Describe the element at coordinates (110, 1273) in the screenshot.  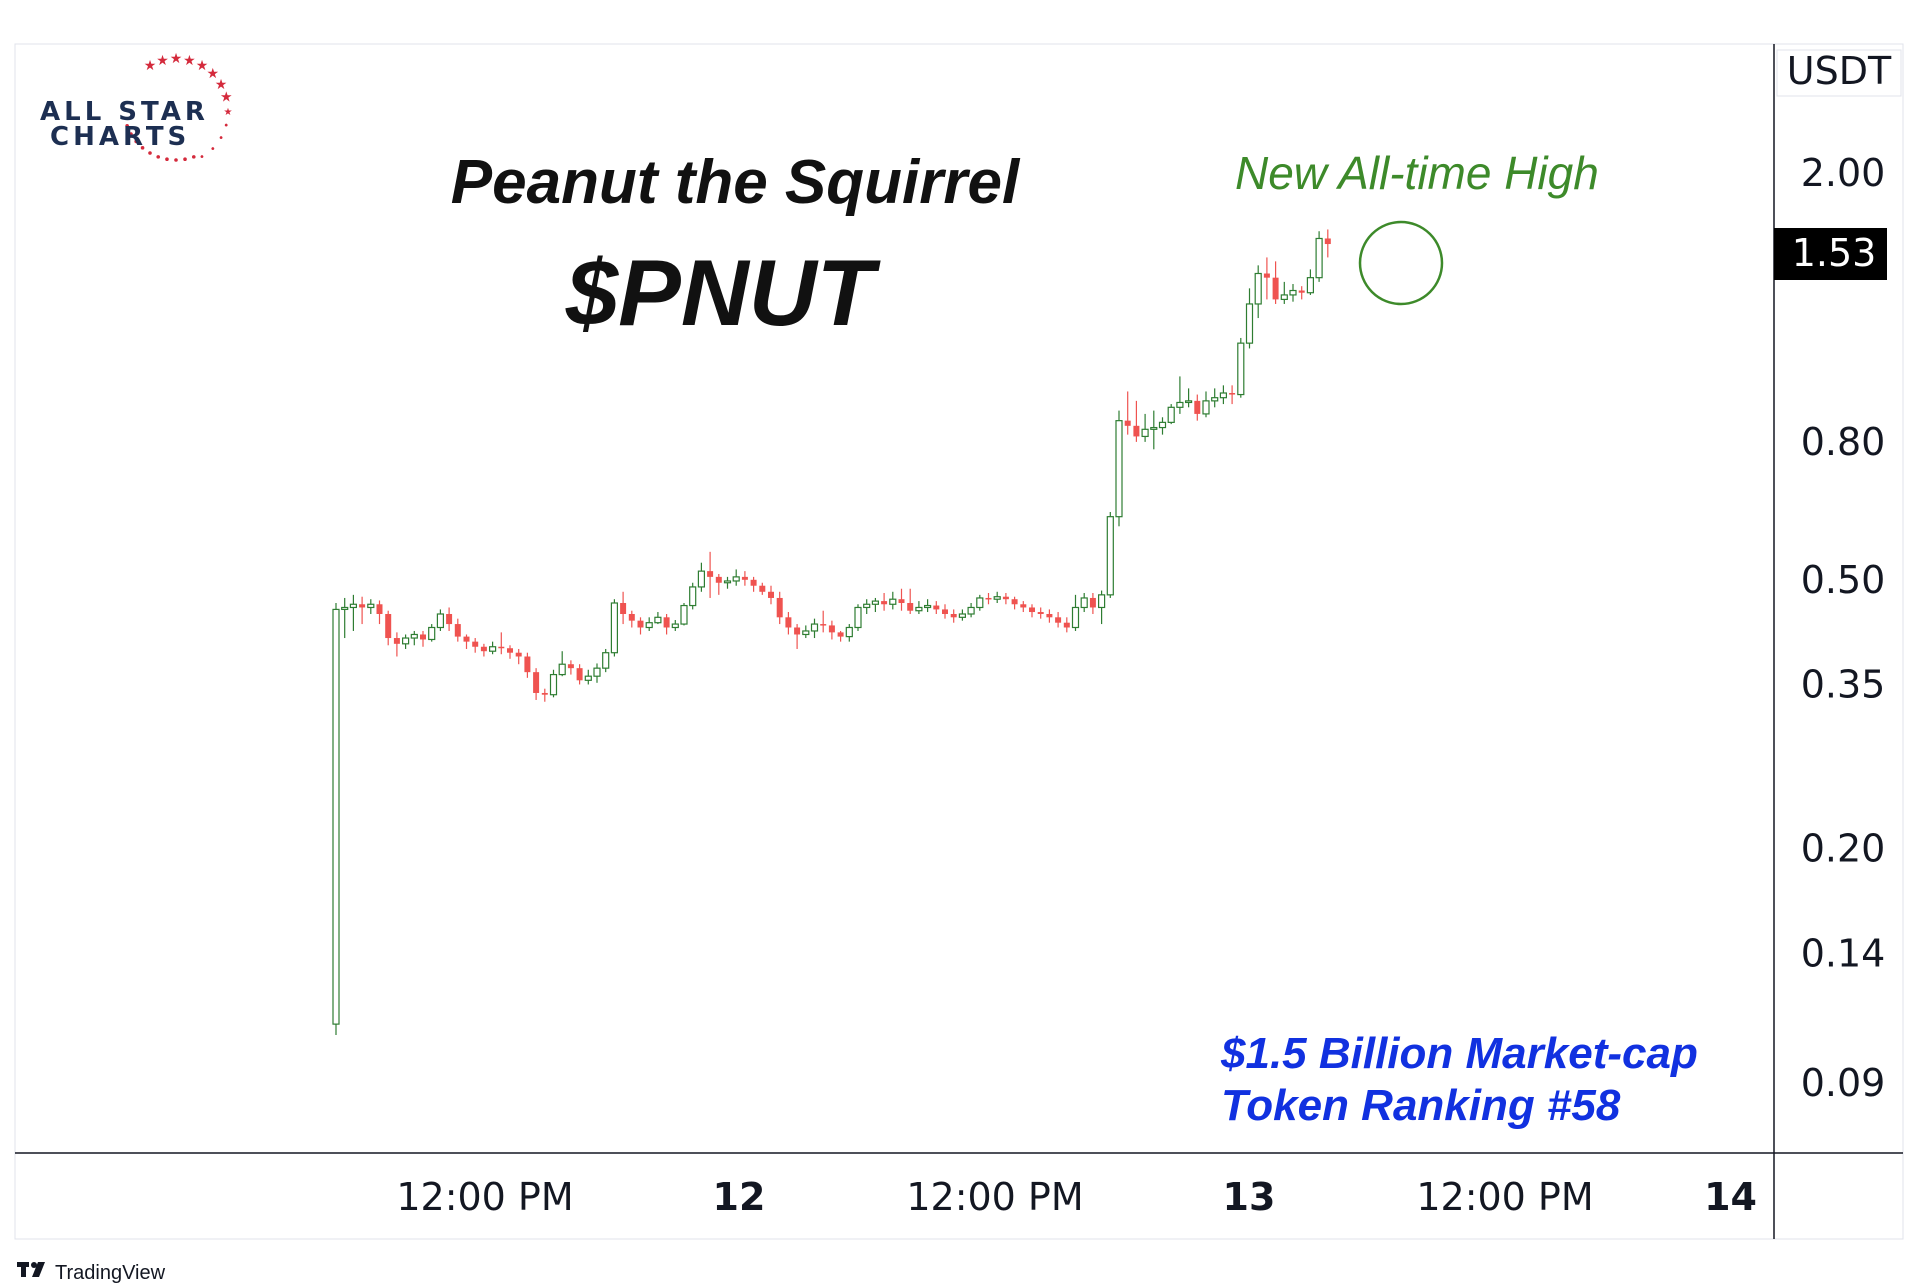
I see `tradingview-brand: TradingView` at that location.